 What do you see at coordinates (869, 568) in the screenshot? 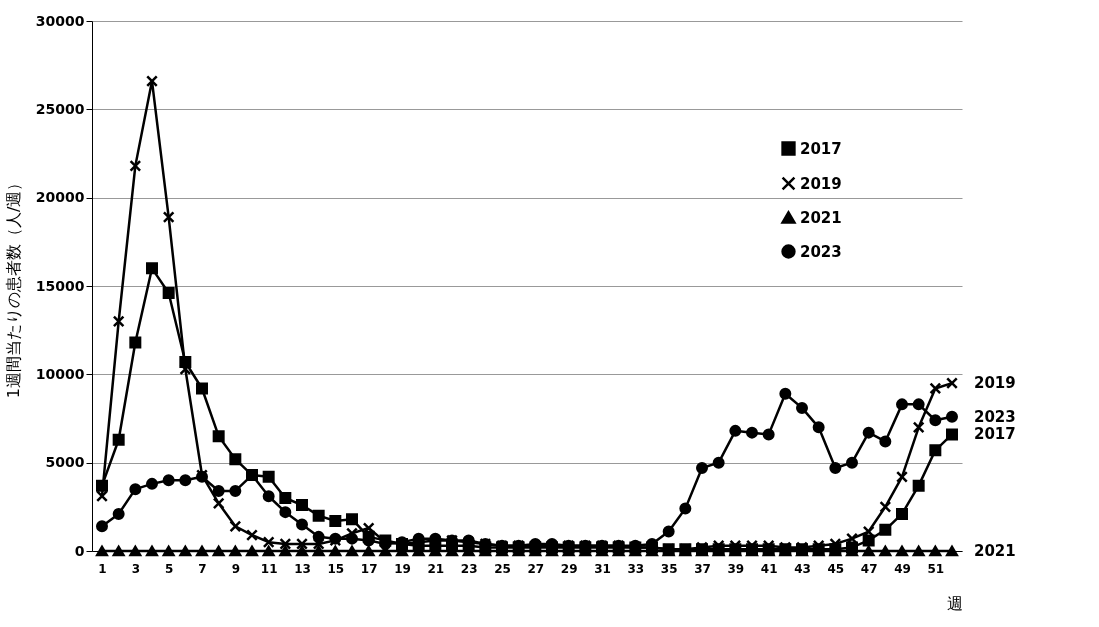
I see `x-tick-label: 47` at bounding box center [869, 568].